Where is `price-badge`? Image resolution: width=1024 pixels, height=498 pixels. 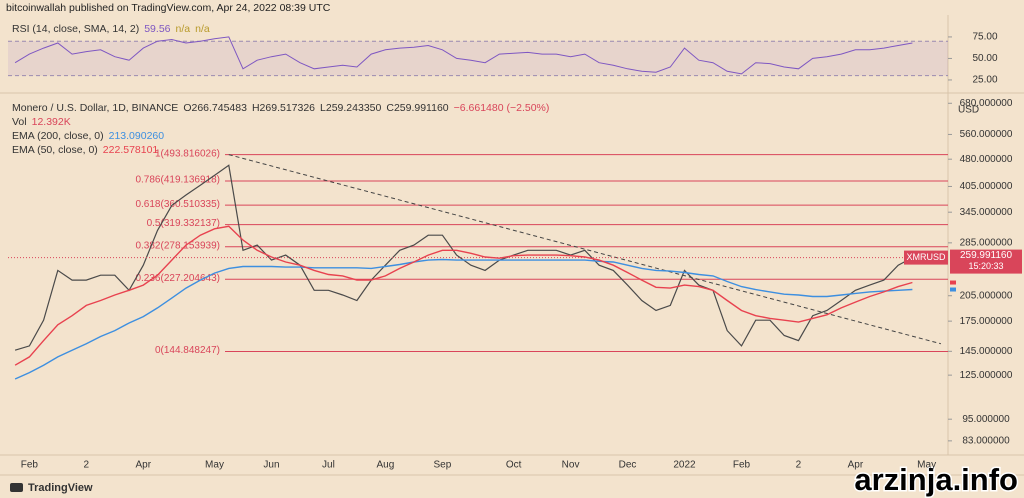
price-badge is located at coordinates (986, 261).